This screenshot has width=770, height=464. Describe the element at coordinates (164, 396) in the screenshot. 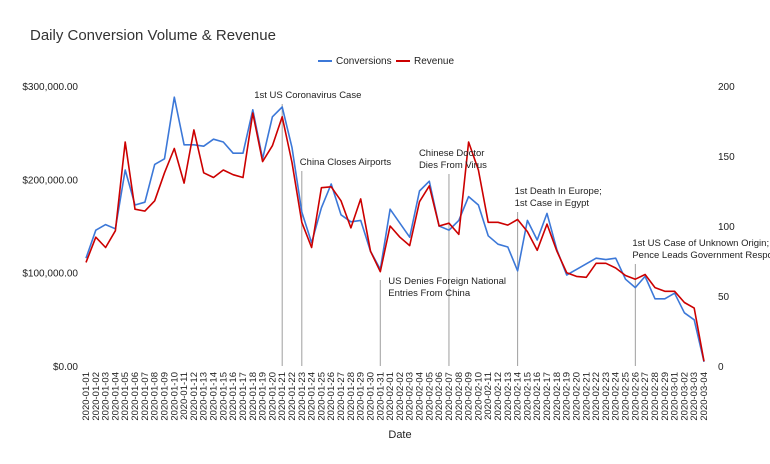

I see `x-tick-label: 2020-01-09` at that location.